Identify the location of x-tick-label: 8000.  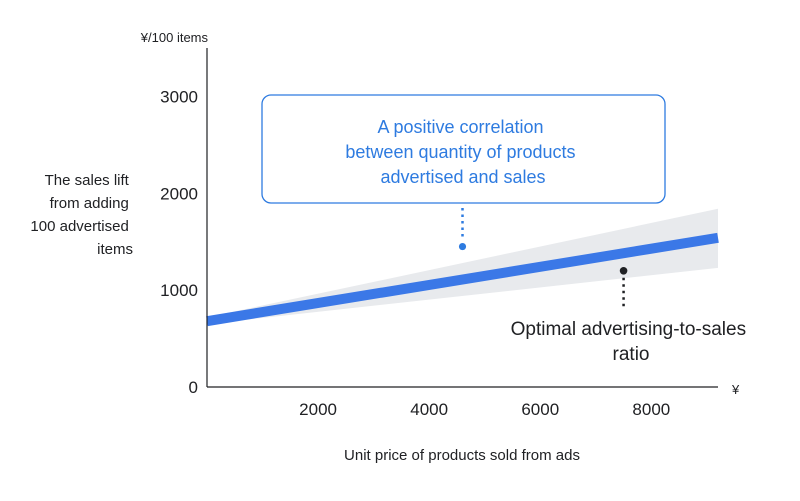
(651, 409).